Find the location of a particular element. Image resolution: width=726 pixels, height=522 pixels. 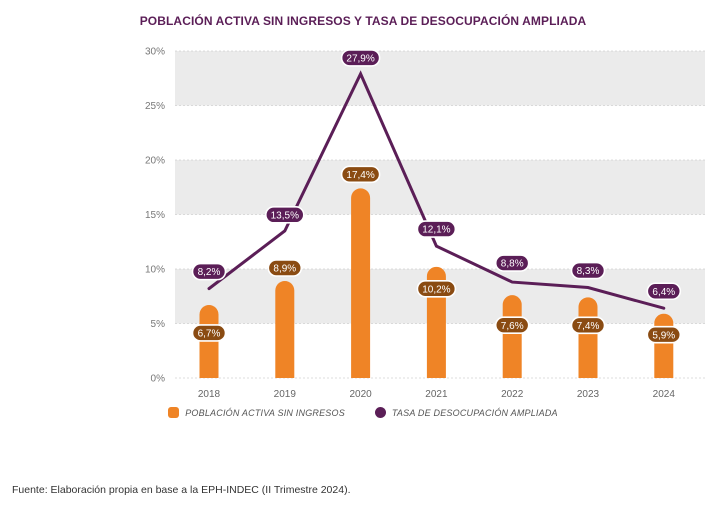

bar-data-label-text: 7,6% is located at coordinates (512, 326).